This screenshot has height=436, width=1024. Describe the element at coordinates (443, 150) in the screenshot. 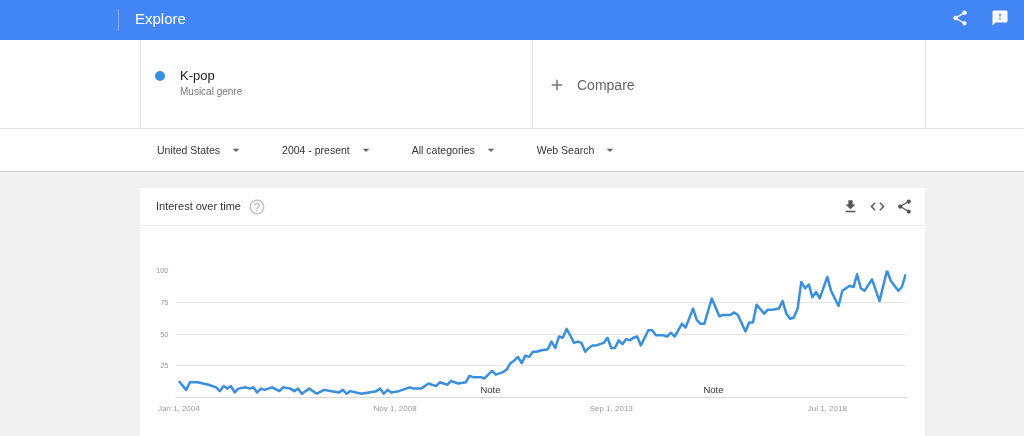

I see `text: All categories` at that location.